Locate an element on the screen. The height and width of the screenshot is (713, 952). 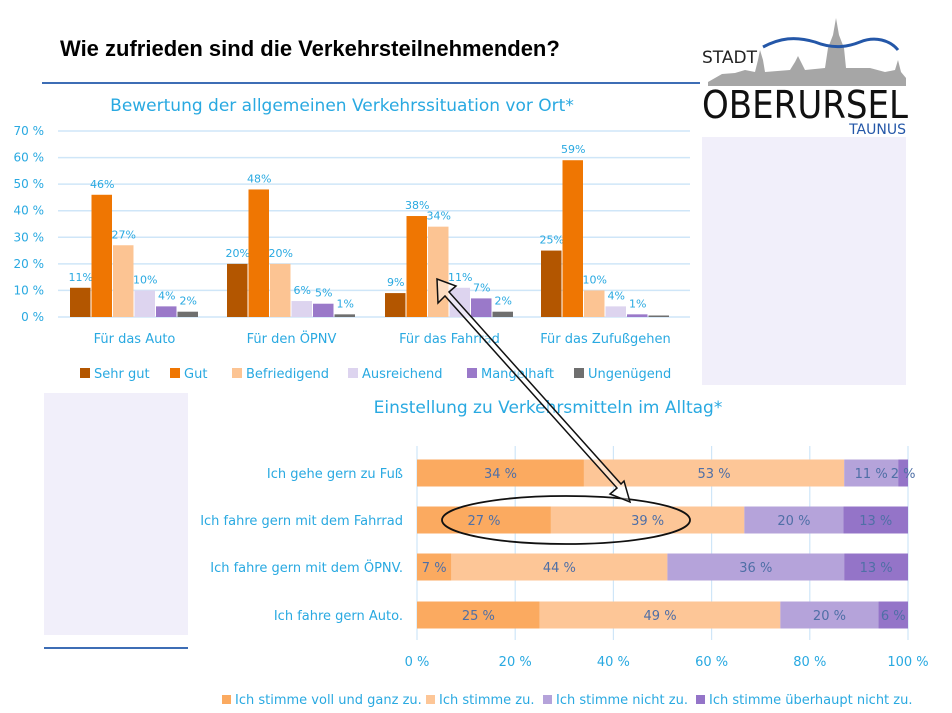
data-label: 34 % is located at coordinates (500, 474).